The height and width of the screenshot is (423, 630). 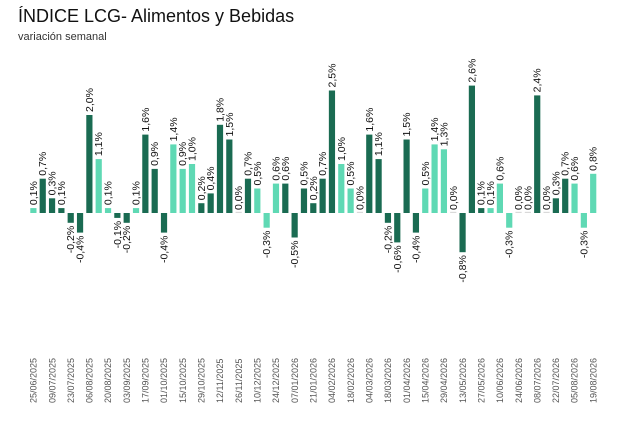 What do you see at coordinates (556, 380) in the screenshot?
I see `x-tick-label: 22/07/2026` at bounding box center [556, 380].